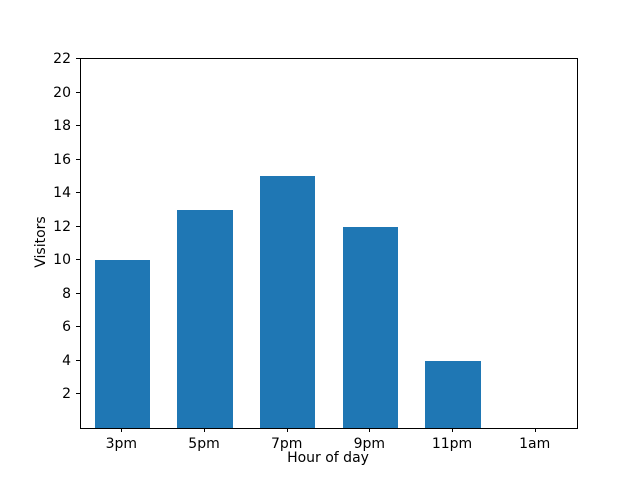  I want to click on x-tick-label: 1am, so click(535, 444).